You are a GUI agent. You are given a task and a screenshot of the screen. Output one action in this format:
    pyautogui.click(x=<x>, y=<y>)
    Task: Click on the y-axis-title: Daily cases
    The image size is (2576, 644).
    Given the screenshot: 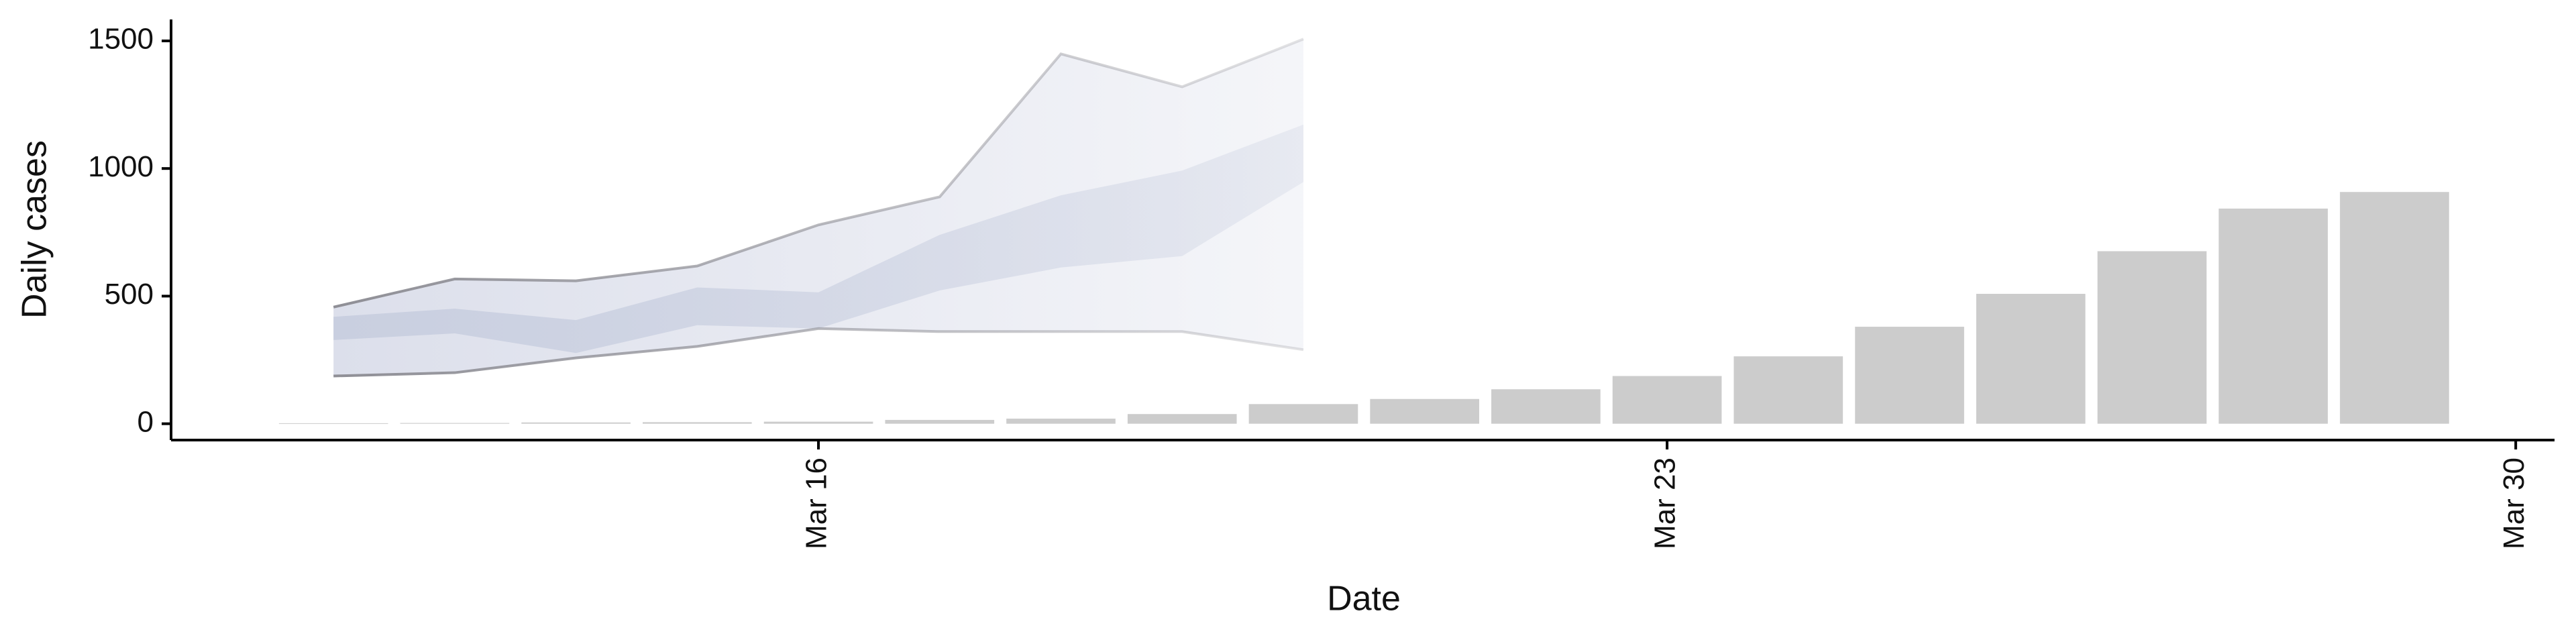 What is the action you would take?
    pyautogui.click(x=34, y=229)
    